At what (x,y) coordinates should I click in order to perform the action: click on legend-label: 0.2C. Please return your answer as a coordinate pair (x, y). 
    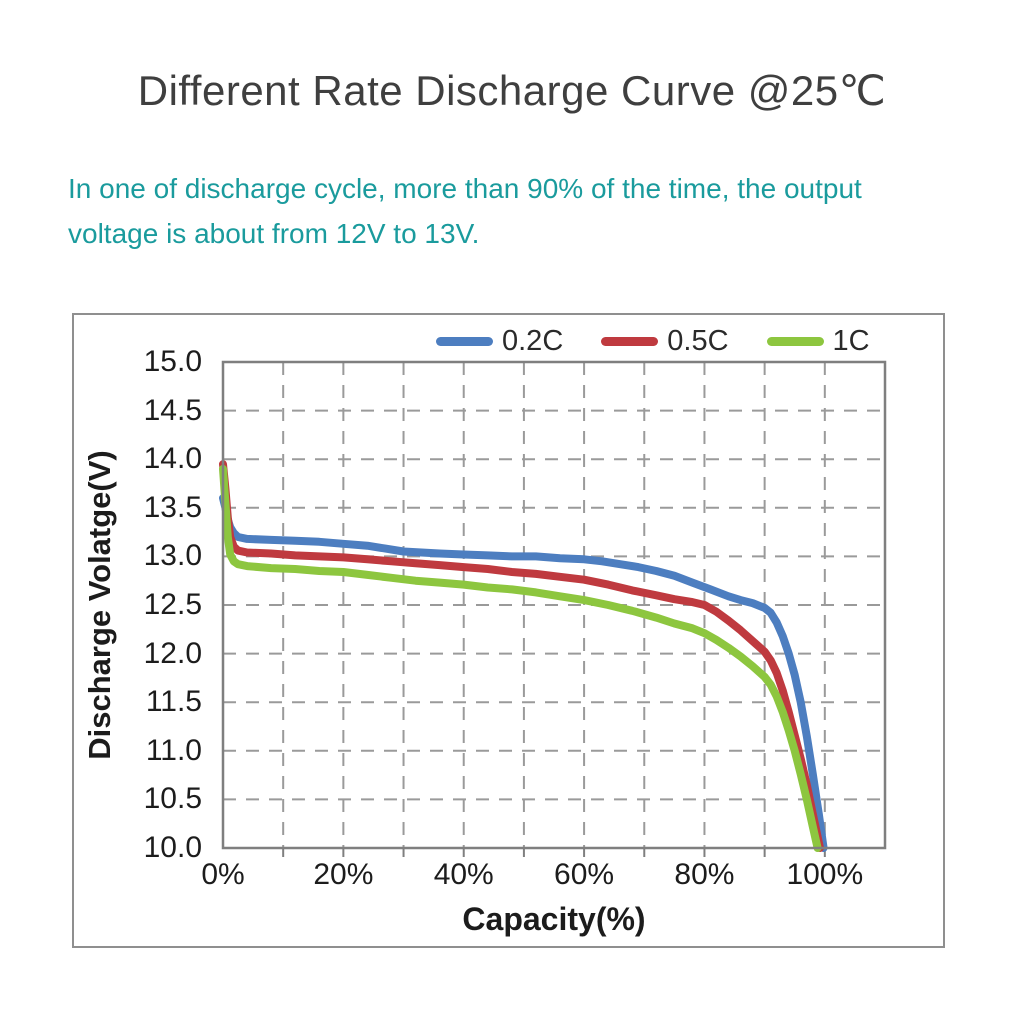
    Looking at the image, I should click on (533, 340).